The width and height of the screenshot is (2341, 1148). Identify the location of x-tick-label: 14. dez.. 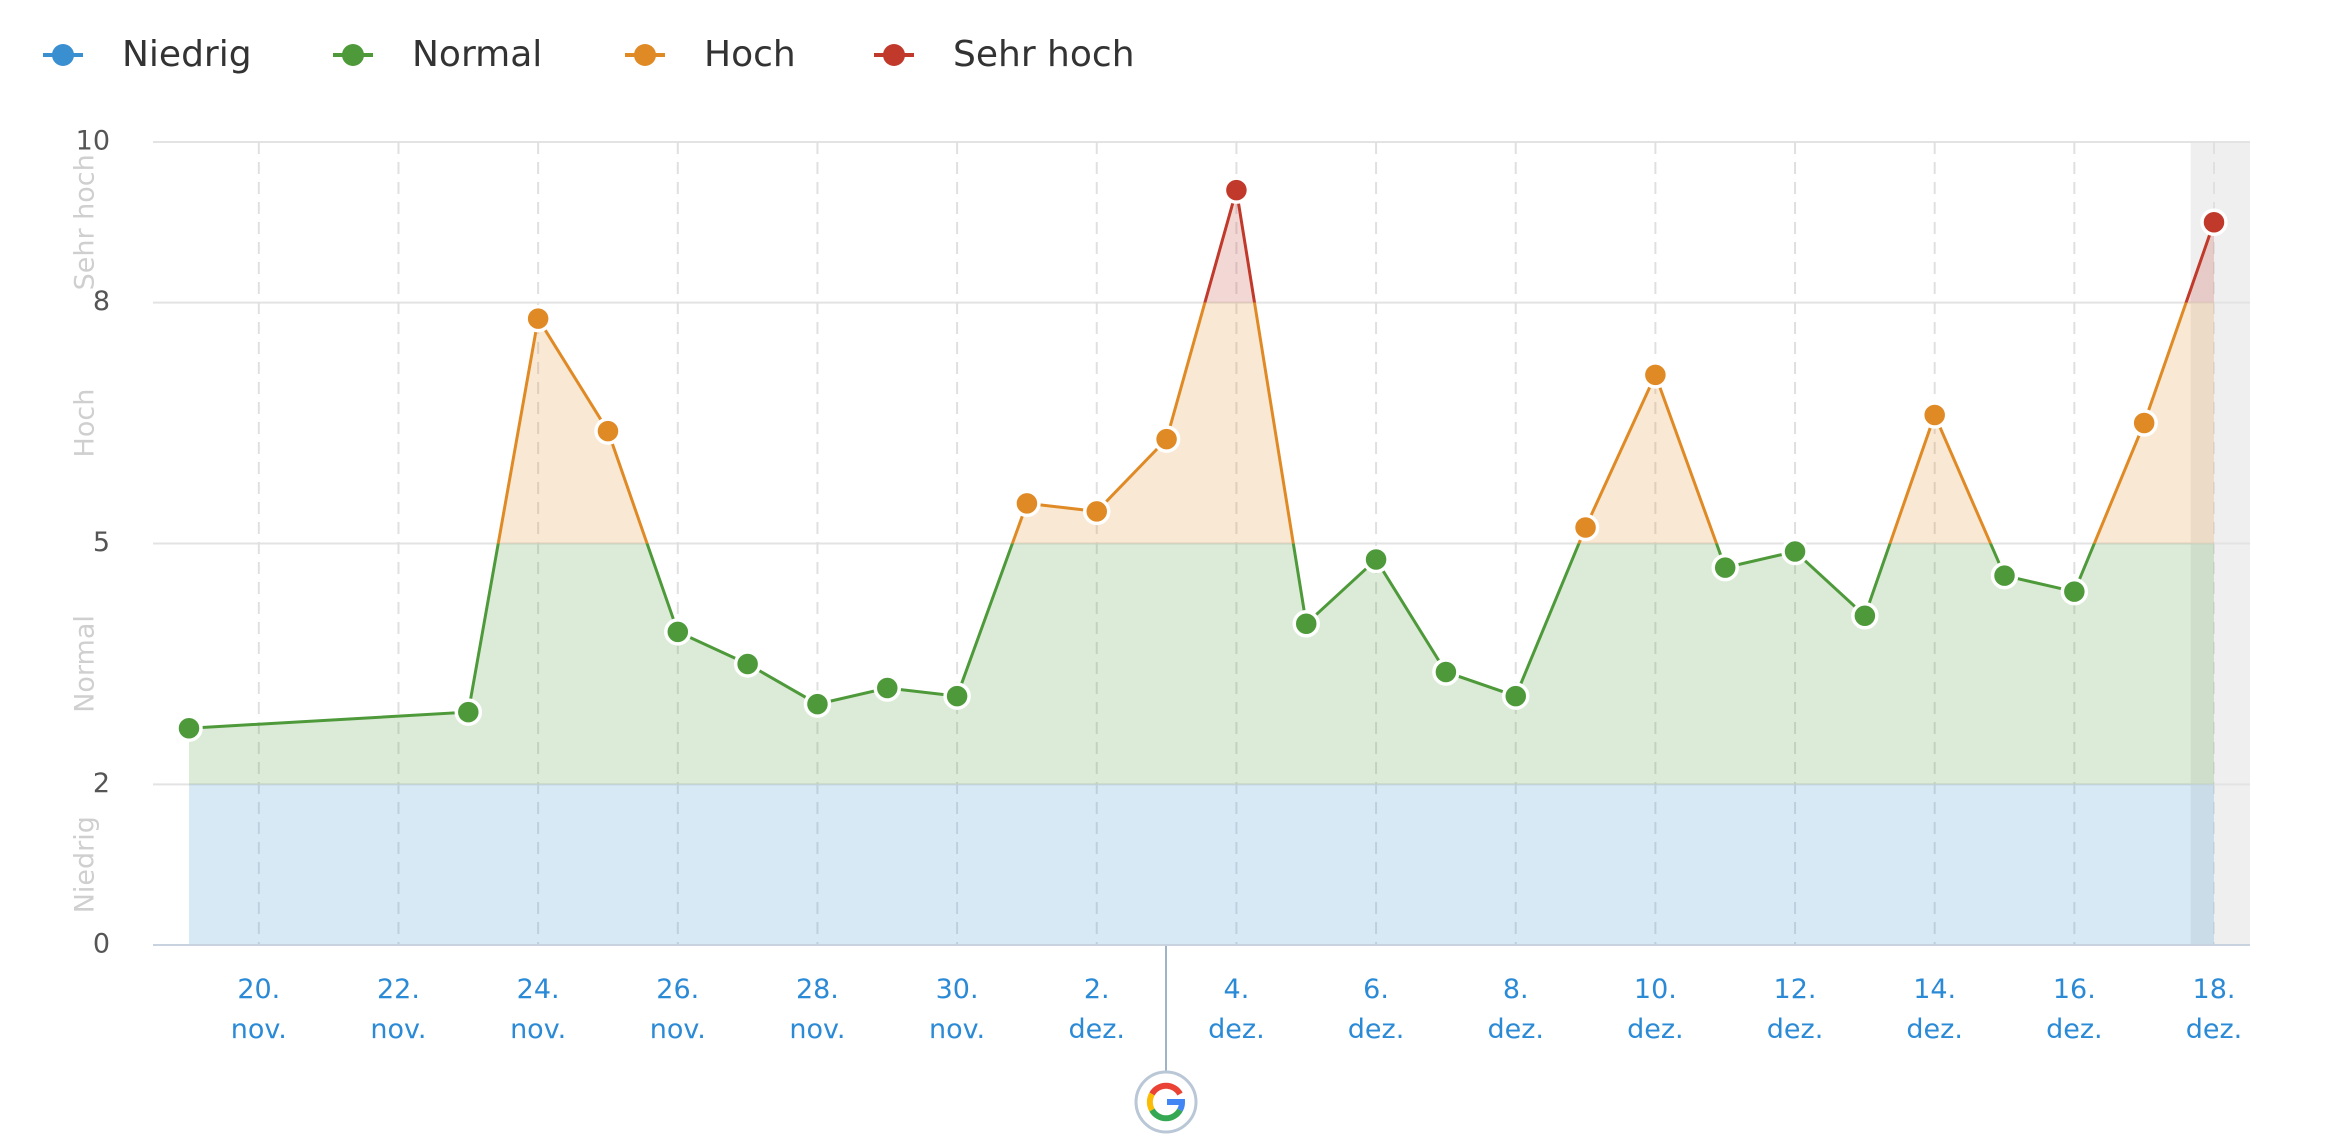
(1934, 1009).